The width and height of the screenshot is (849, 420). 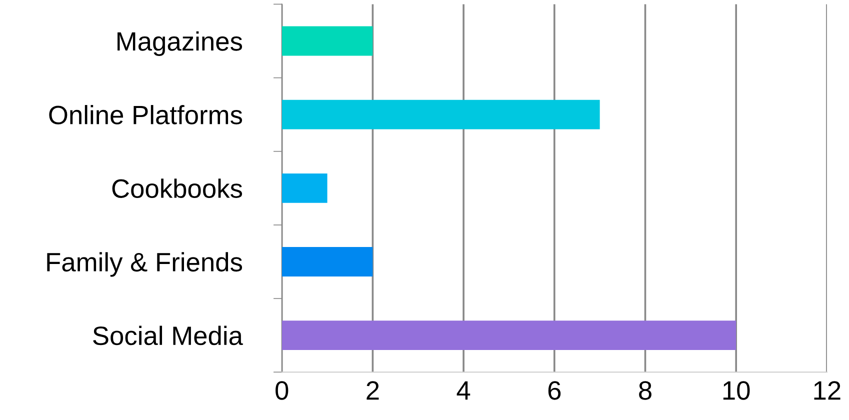 What do you see at coordinates (180, 43) in the screenshot?
I see `y-tick-label: Magazines` at bounding box center [180, 43].